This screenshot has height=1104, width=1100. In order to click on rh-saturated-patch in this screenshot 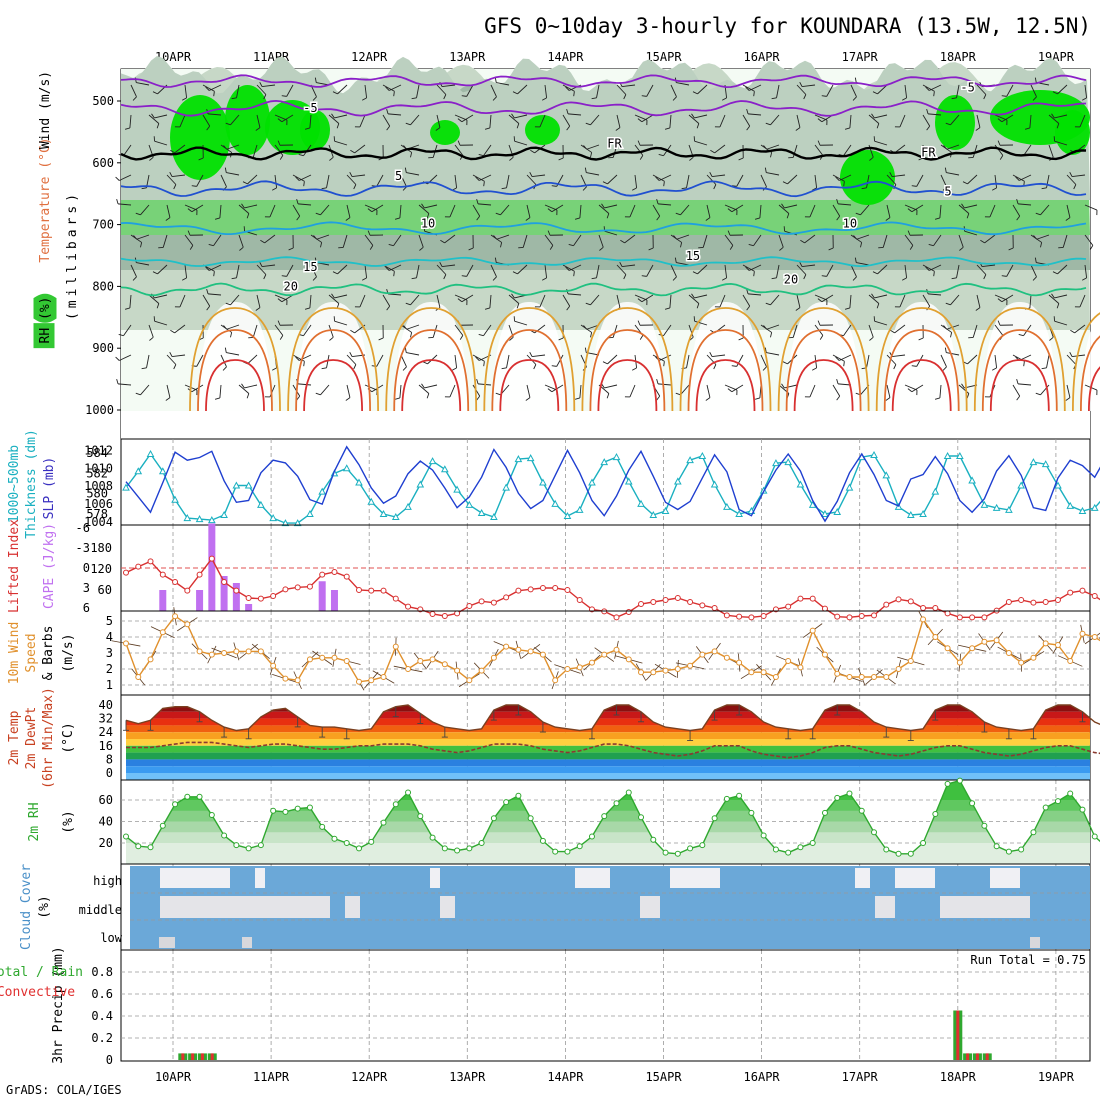, I will do `click(445, 132)`.